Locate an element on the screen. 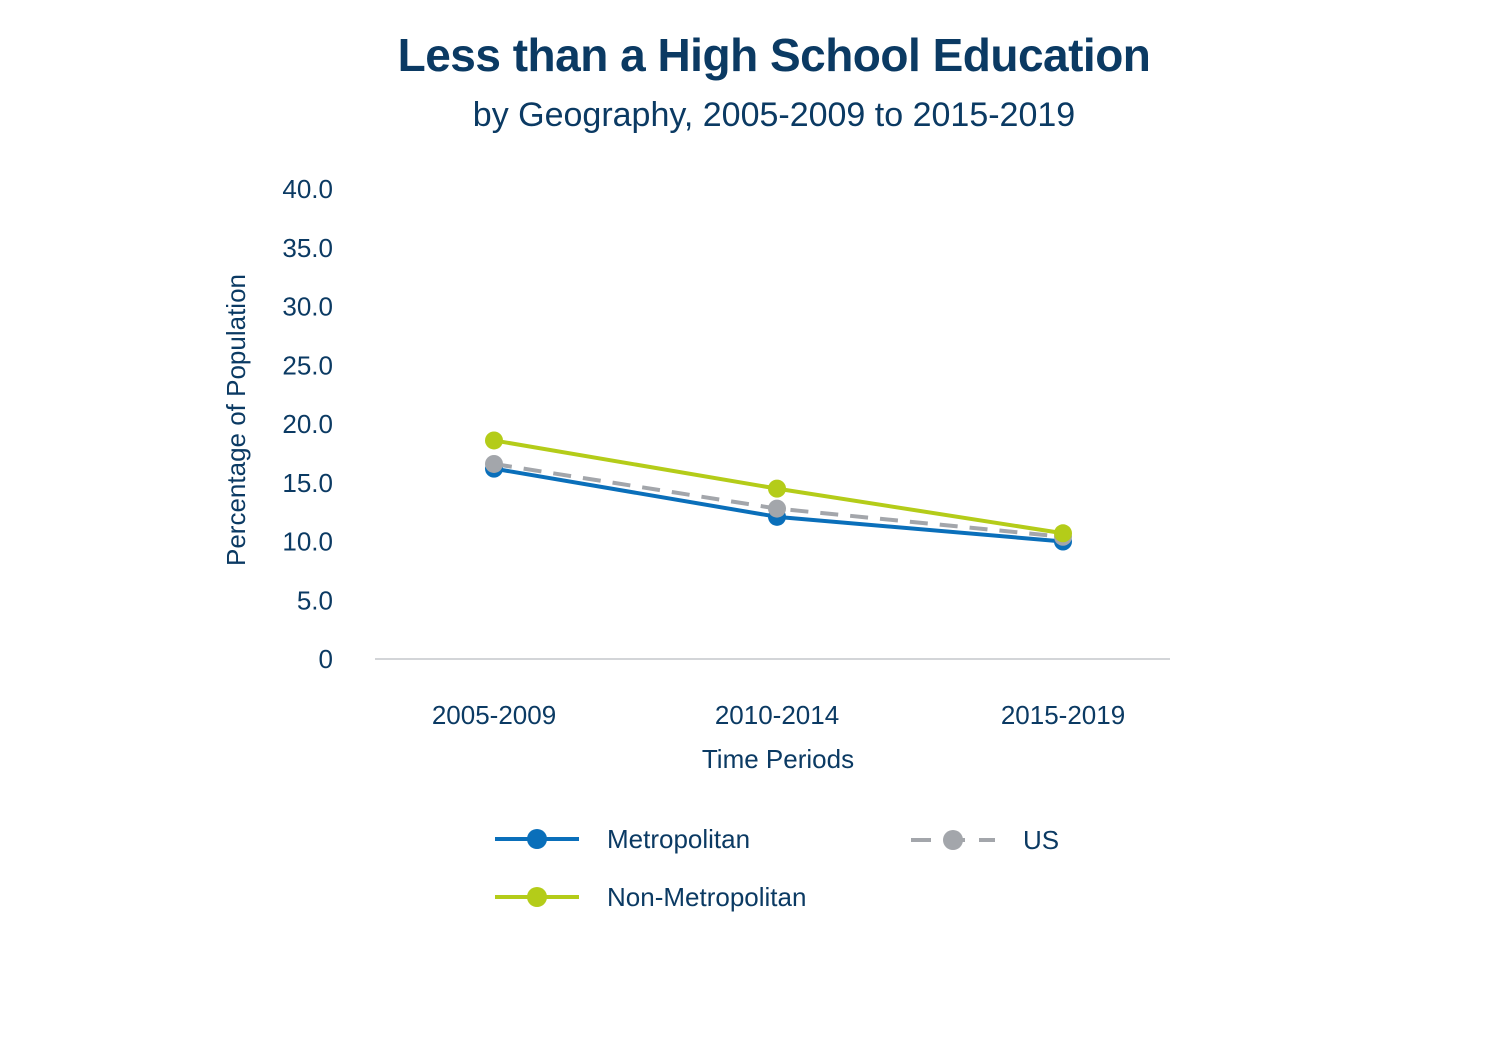 This screenshot has height=1050, width=1501. y-tick-label: 15.0 is located at coordinates (307, 483).